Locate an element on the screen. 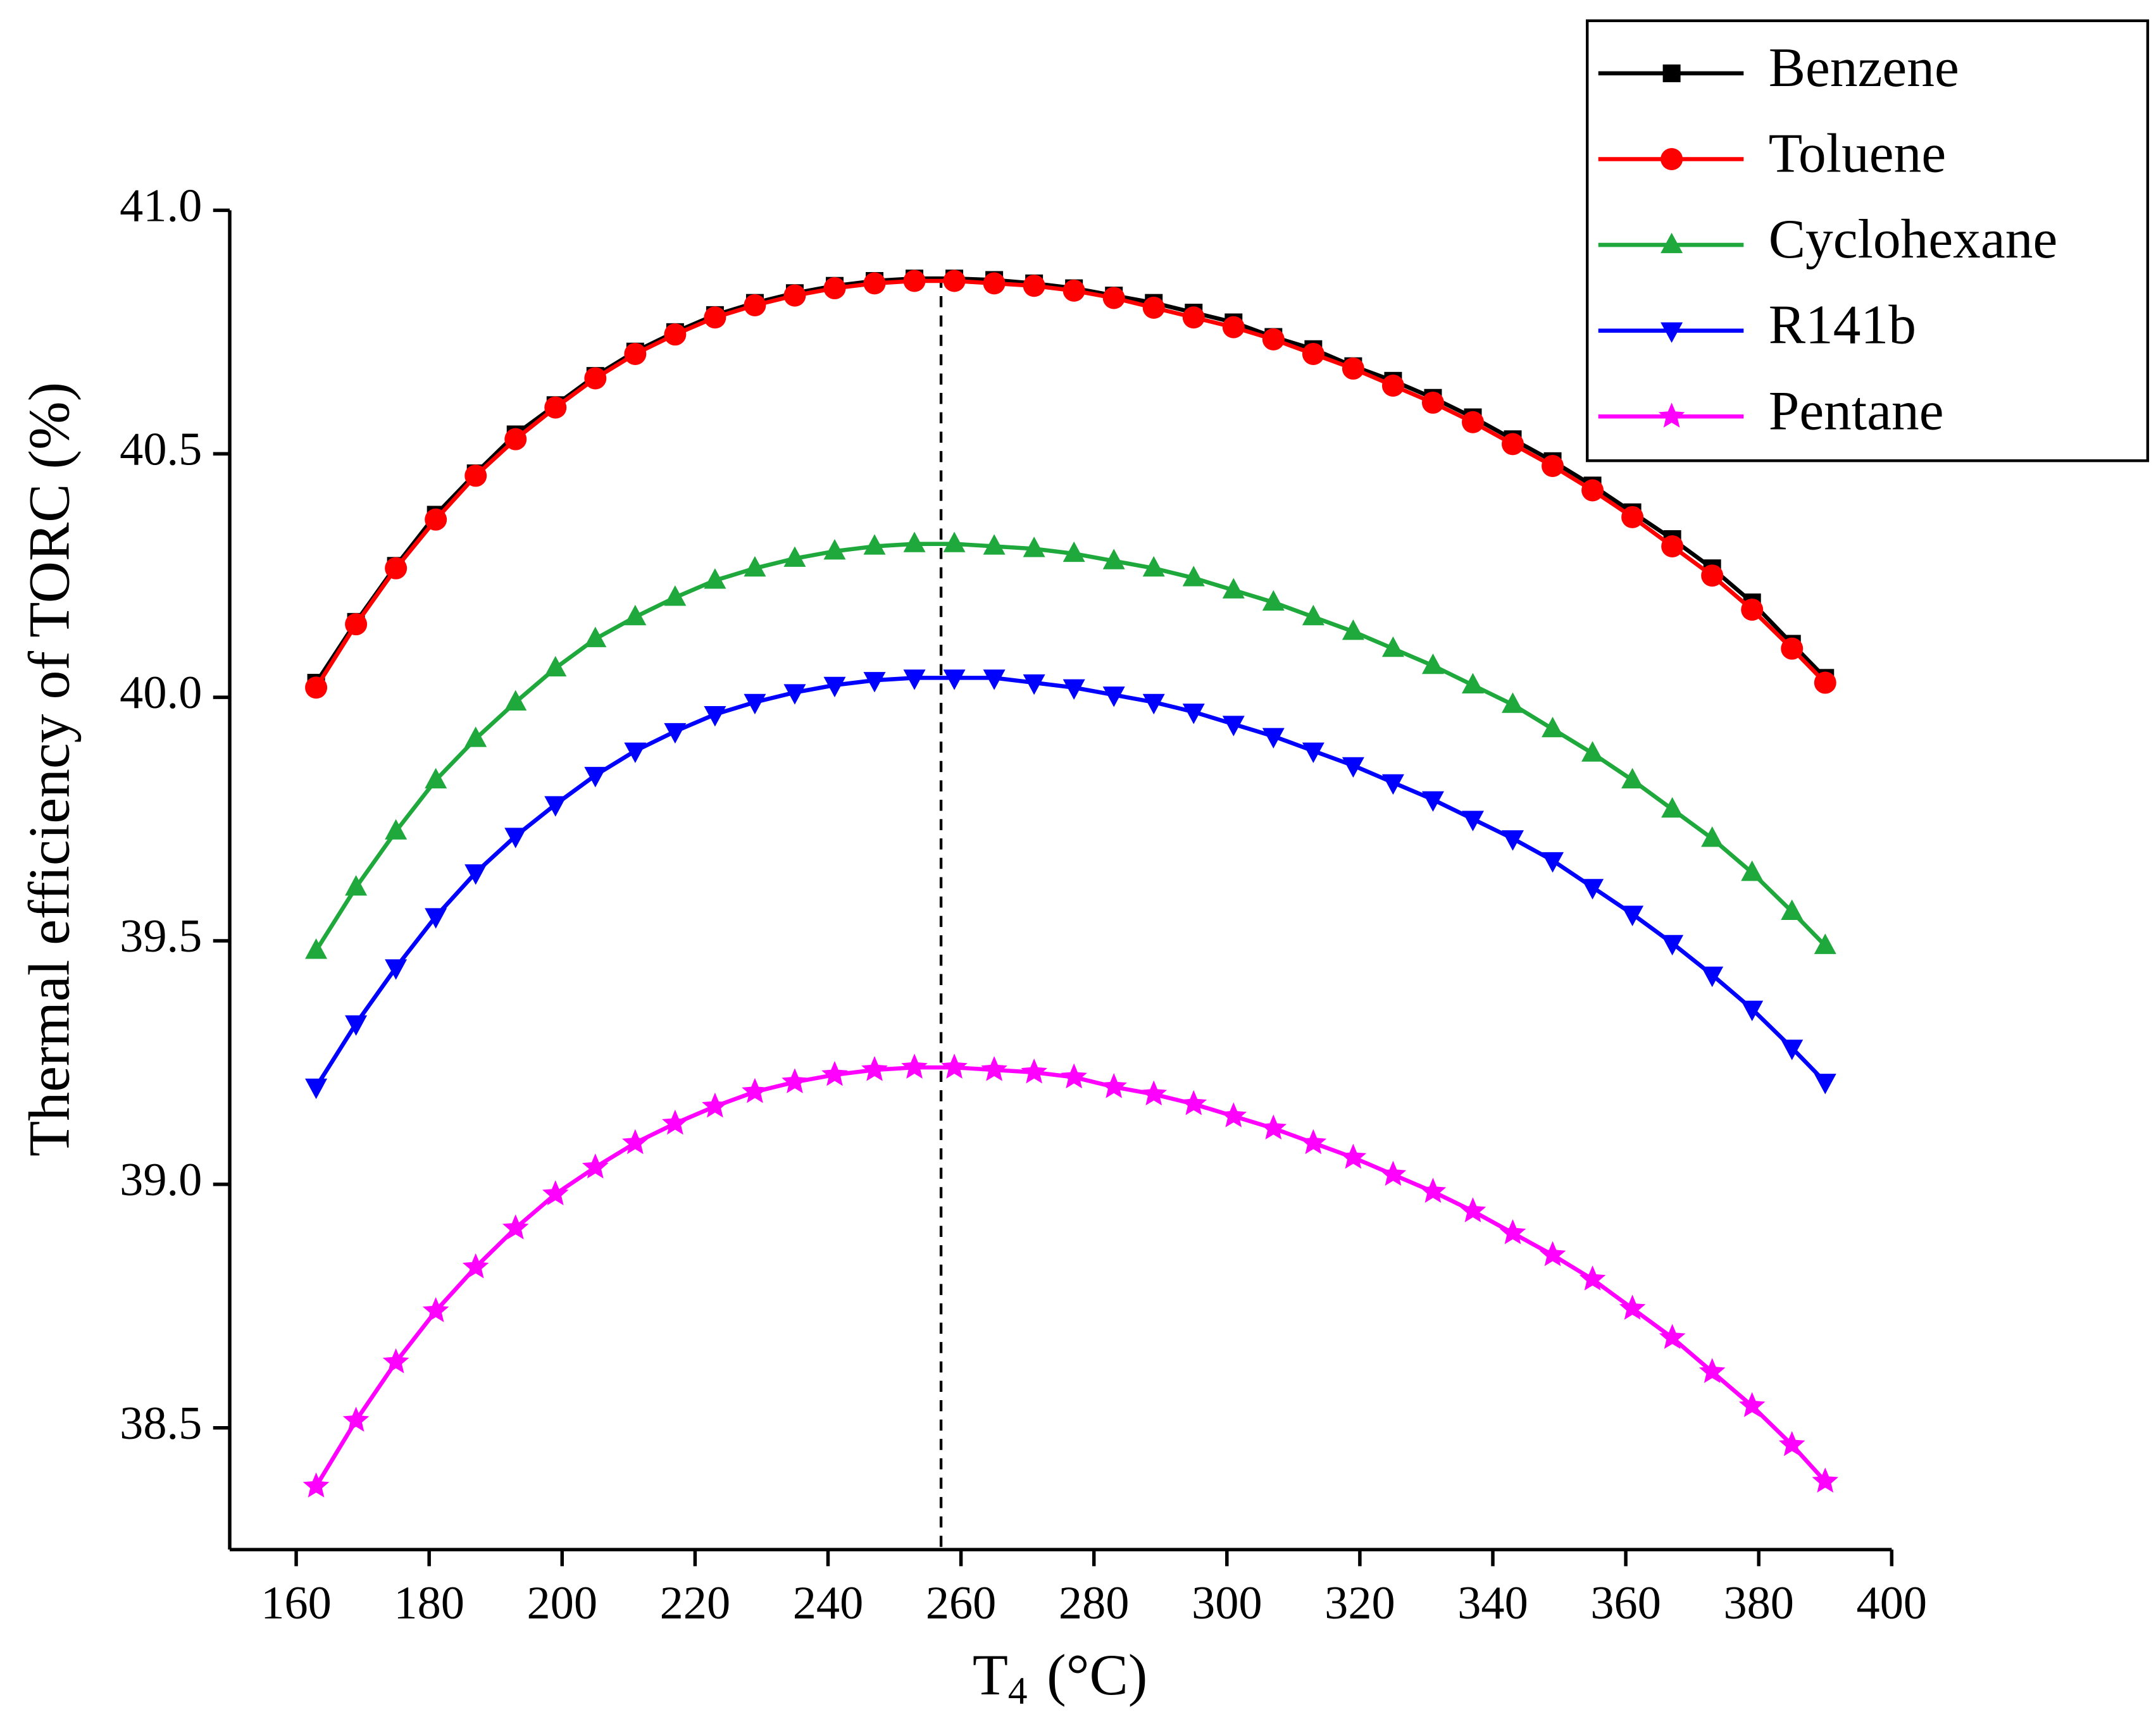 This screenshot has height=1726, width=2156. legend-label: Benzene is located at coordinates (1864, 67).